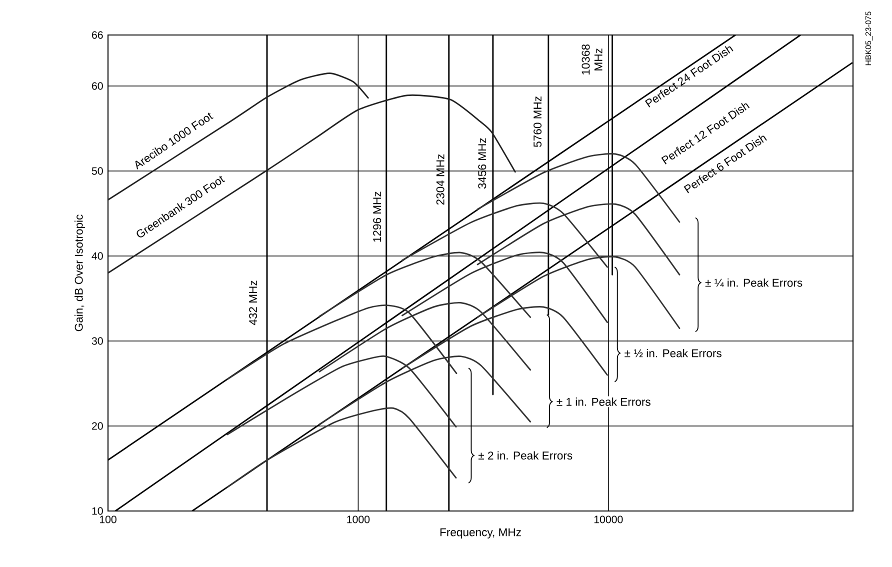  I want to click on y-tick-label: 60, so click(97, 86).